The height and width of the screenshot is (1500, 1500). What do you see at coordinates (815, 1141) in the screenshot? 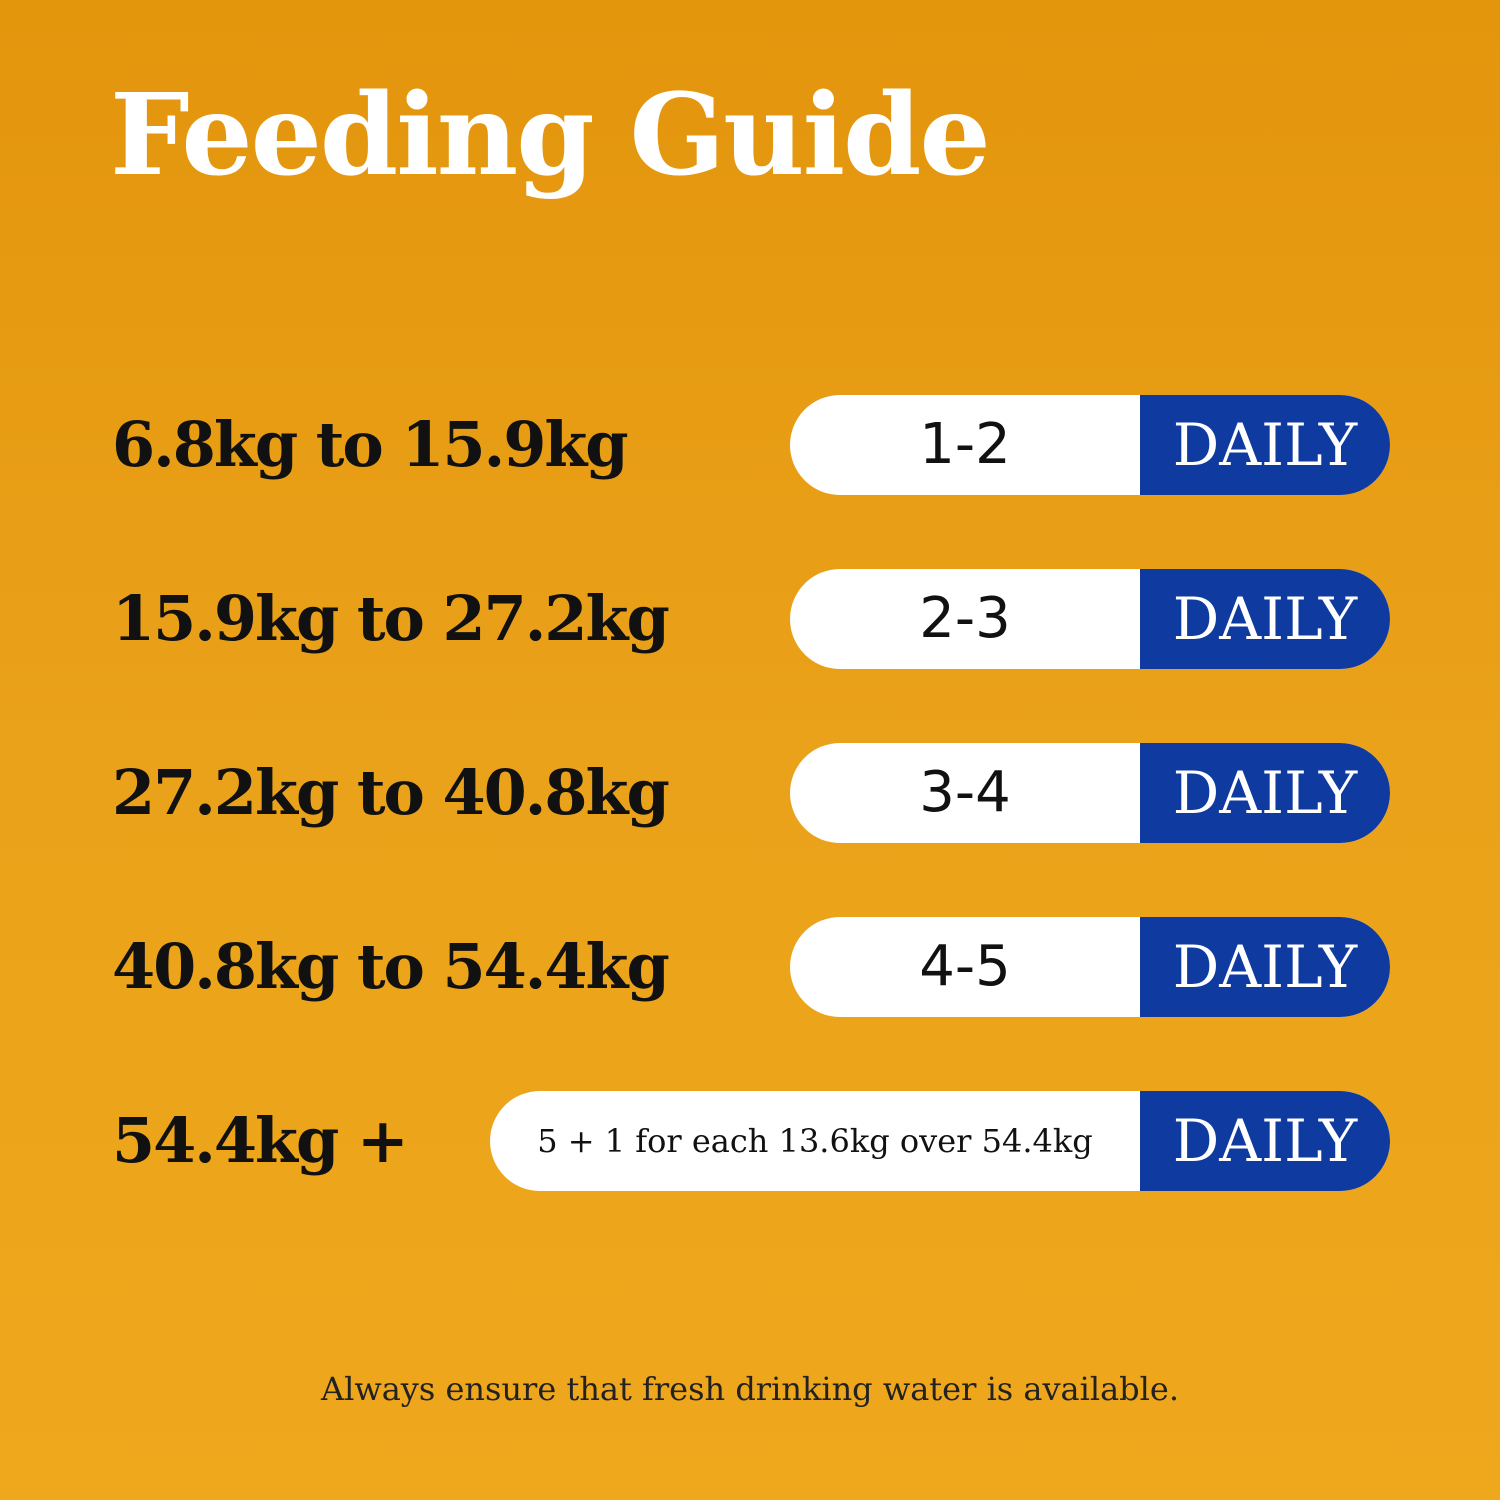
I see `amount: 5 + 1 for each 13.6kg over 54.4kg` at bounding box center [815, 1141].